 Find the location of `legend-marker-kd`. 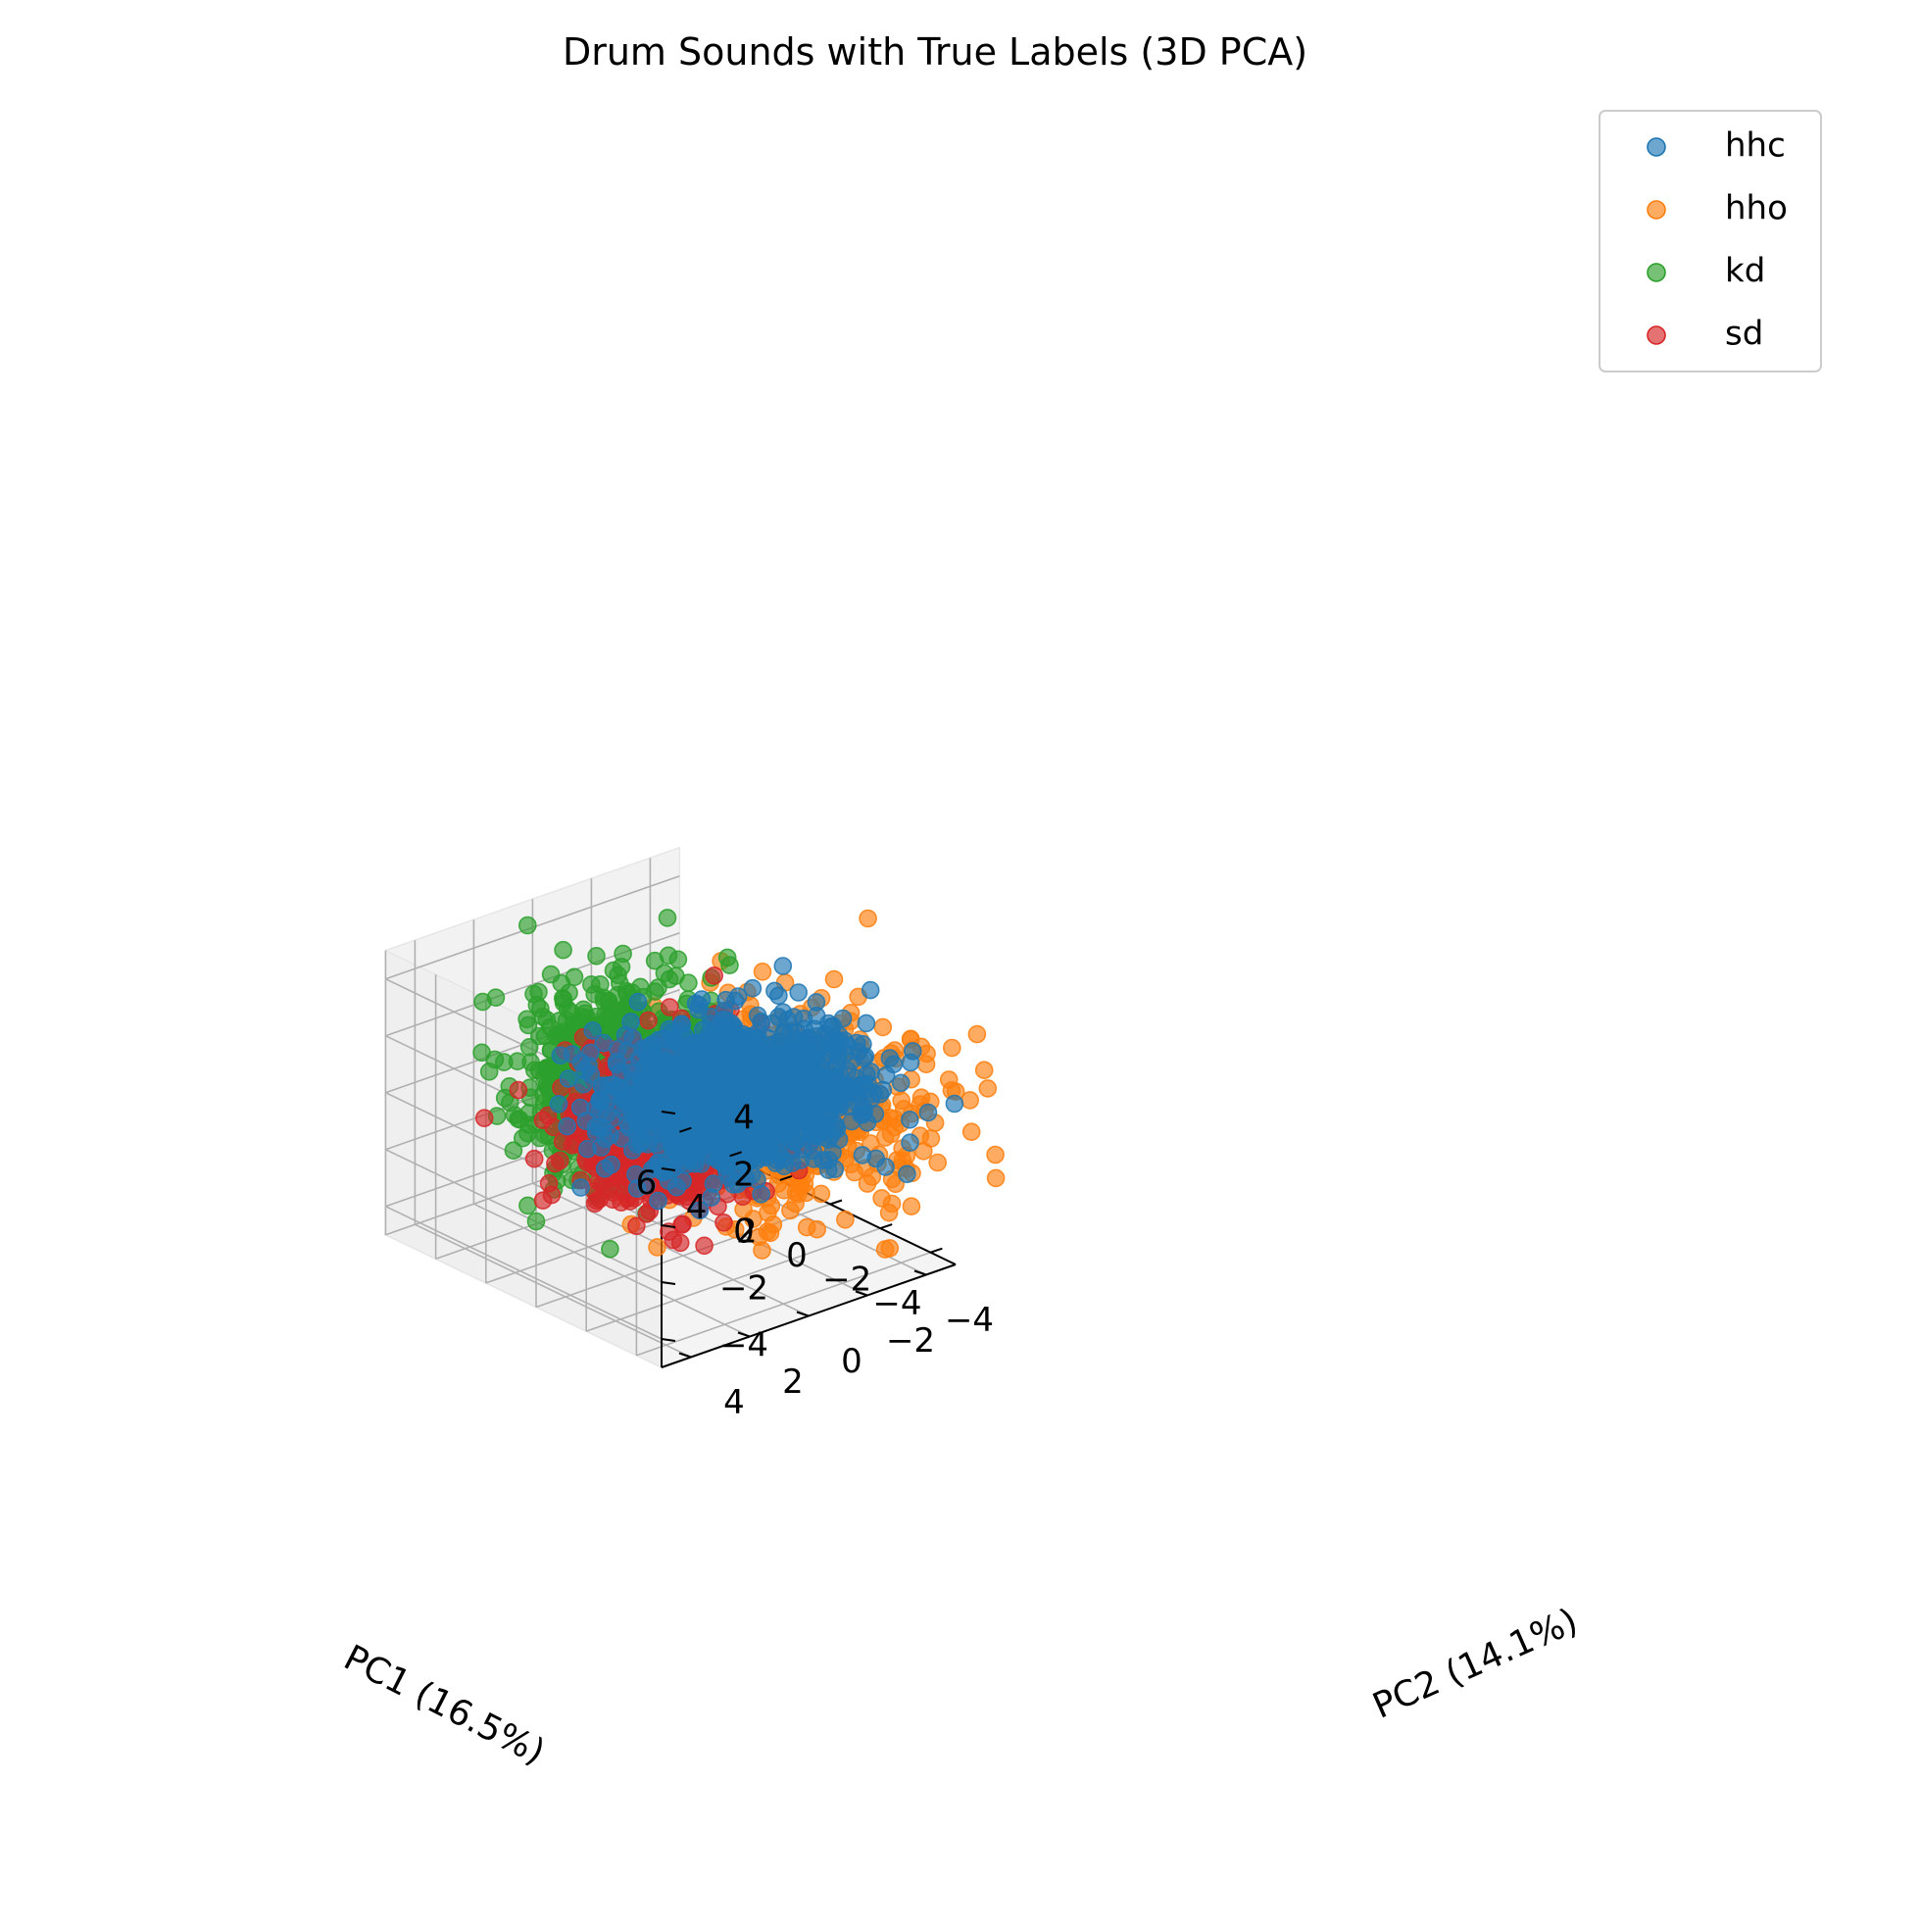

legend-marker-kd is located at coordinates (1656, 272).